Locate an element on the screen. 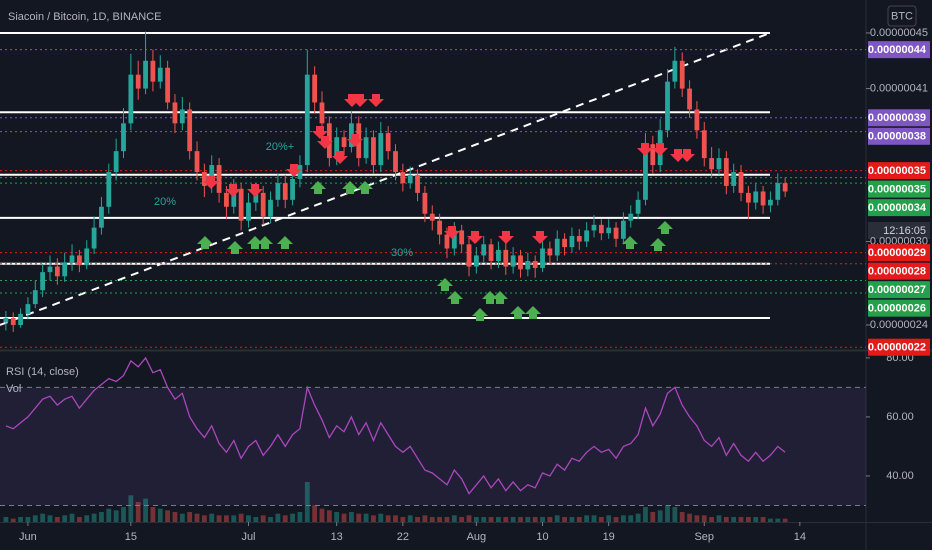 Image resolution: width=932 pixels, height=550 pixels. x-tick-label: 13 is located at coordinates (337, 537).